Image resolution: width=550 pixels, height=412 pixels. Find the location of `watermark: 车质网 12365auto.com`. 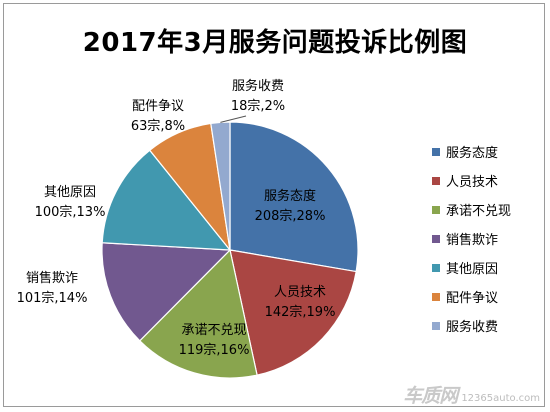

watermark: 车质网 12365auto.com is located at coordinates (471, 395).